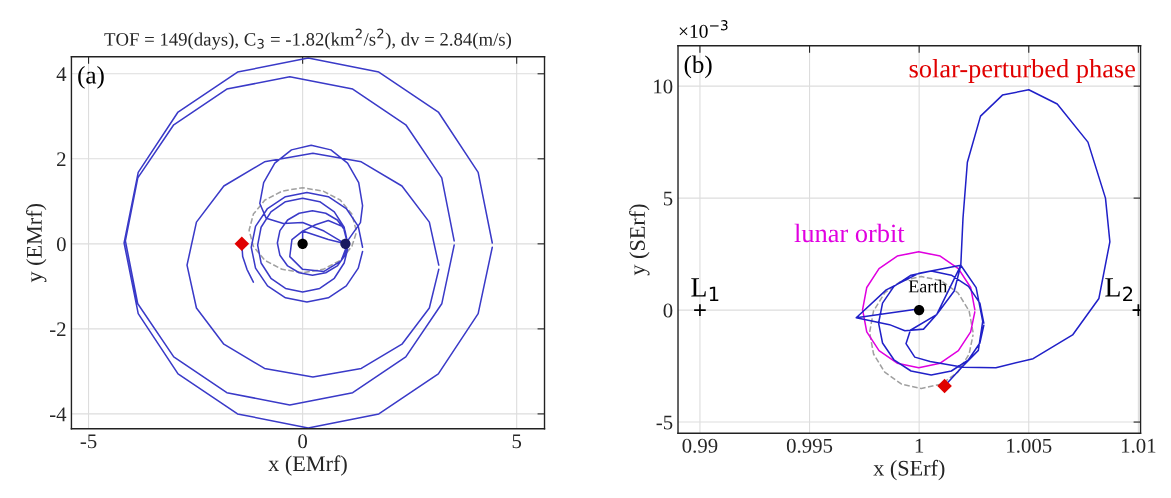  What do you see at coordinates (1022, 71) in the screenshot?
I see `annotation: solar-perturbed phase` at bounding box center [1022, 71].